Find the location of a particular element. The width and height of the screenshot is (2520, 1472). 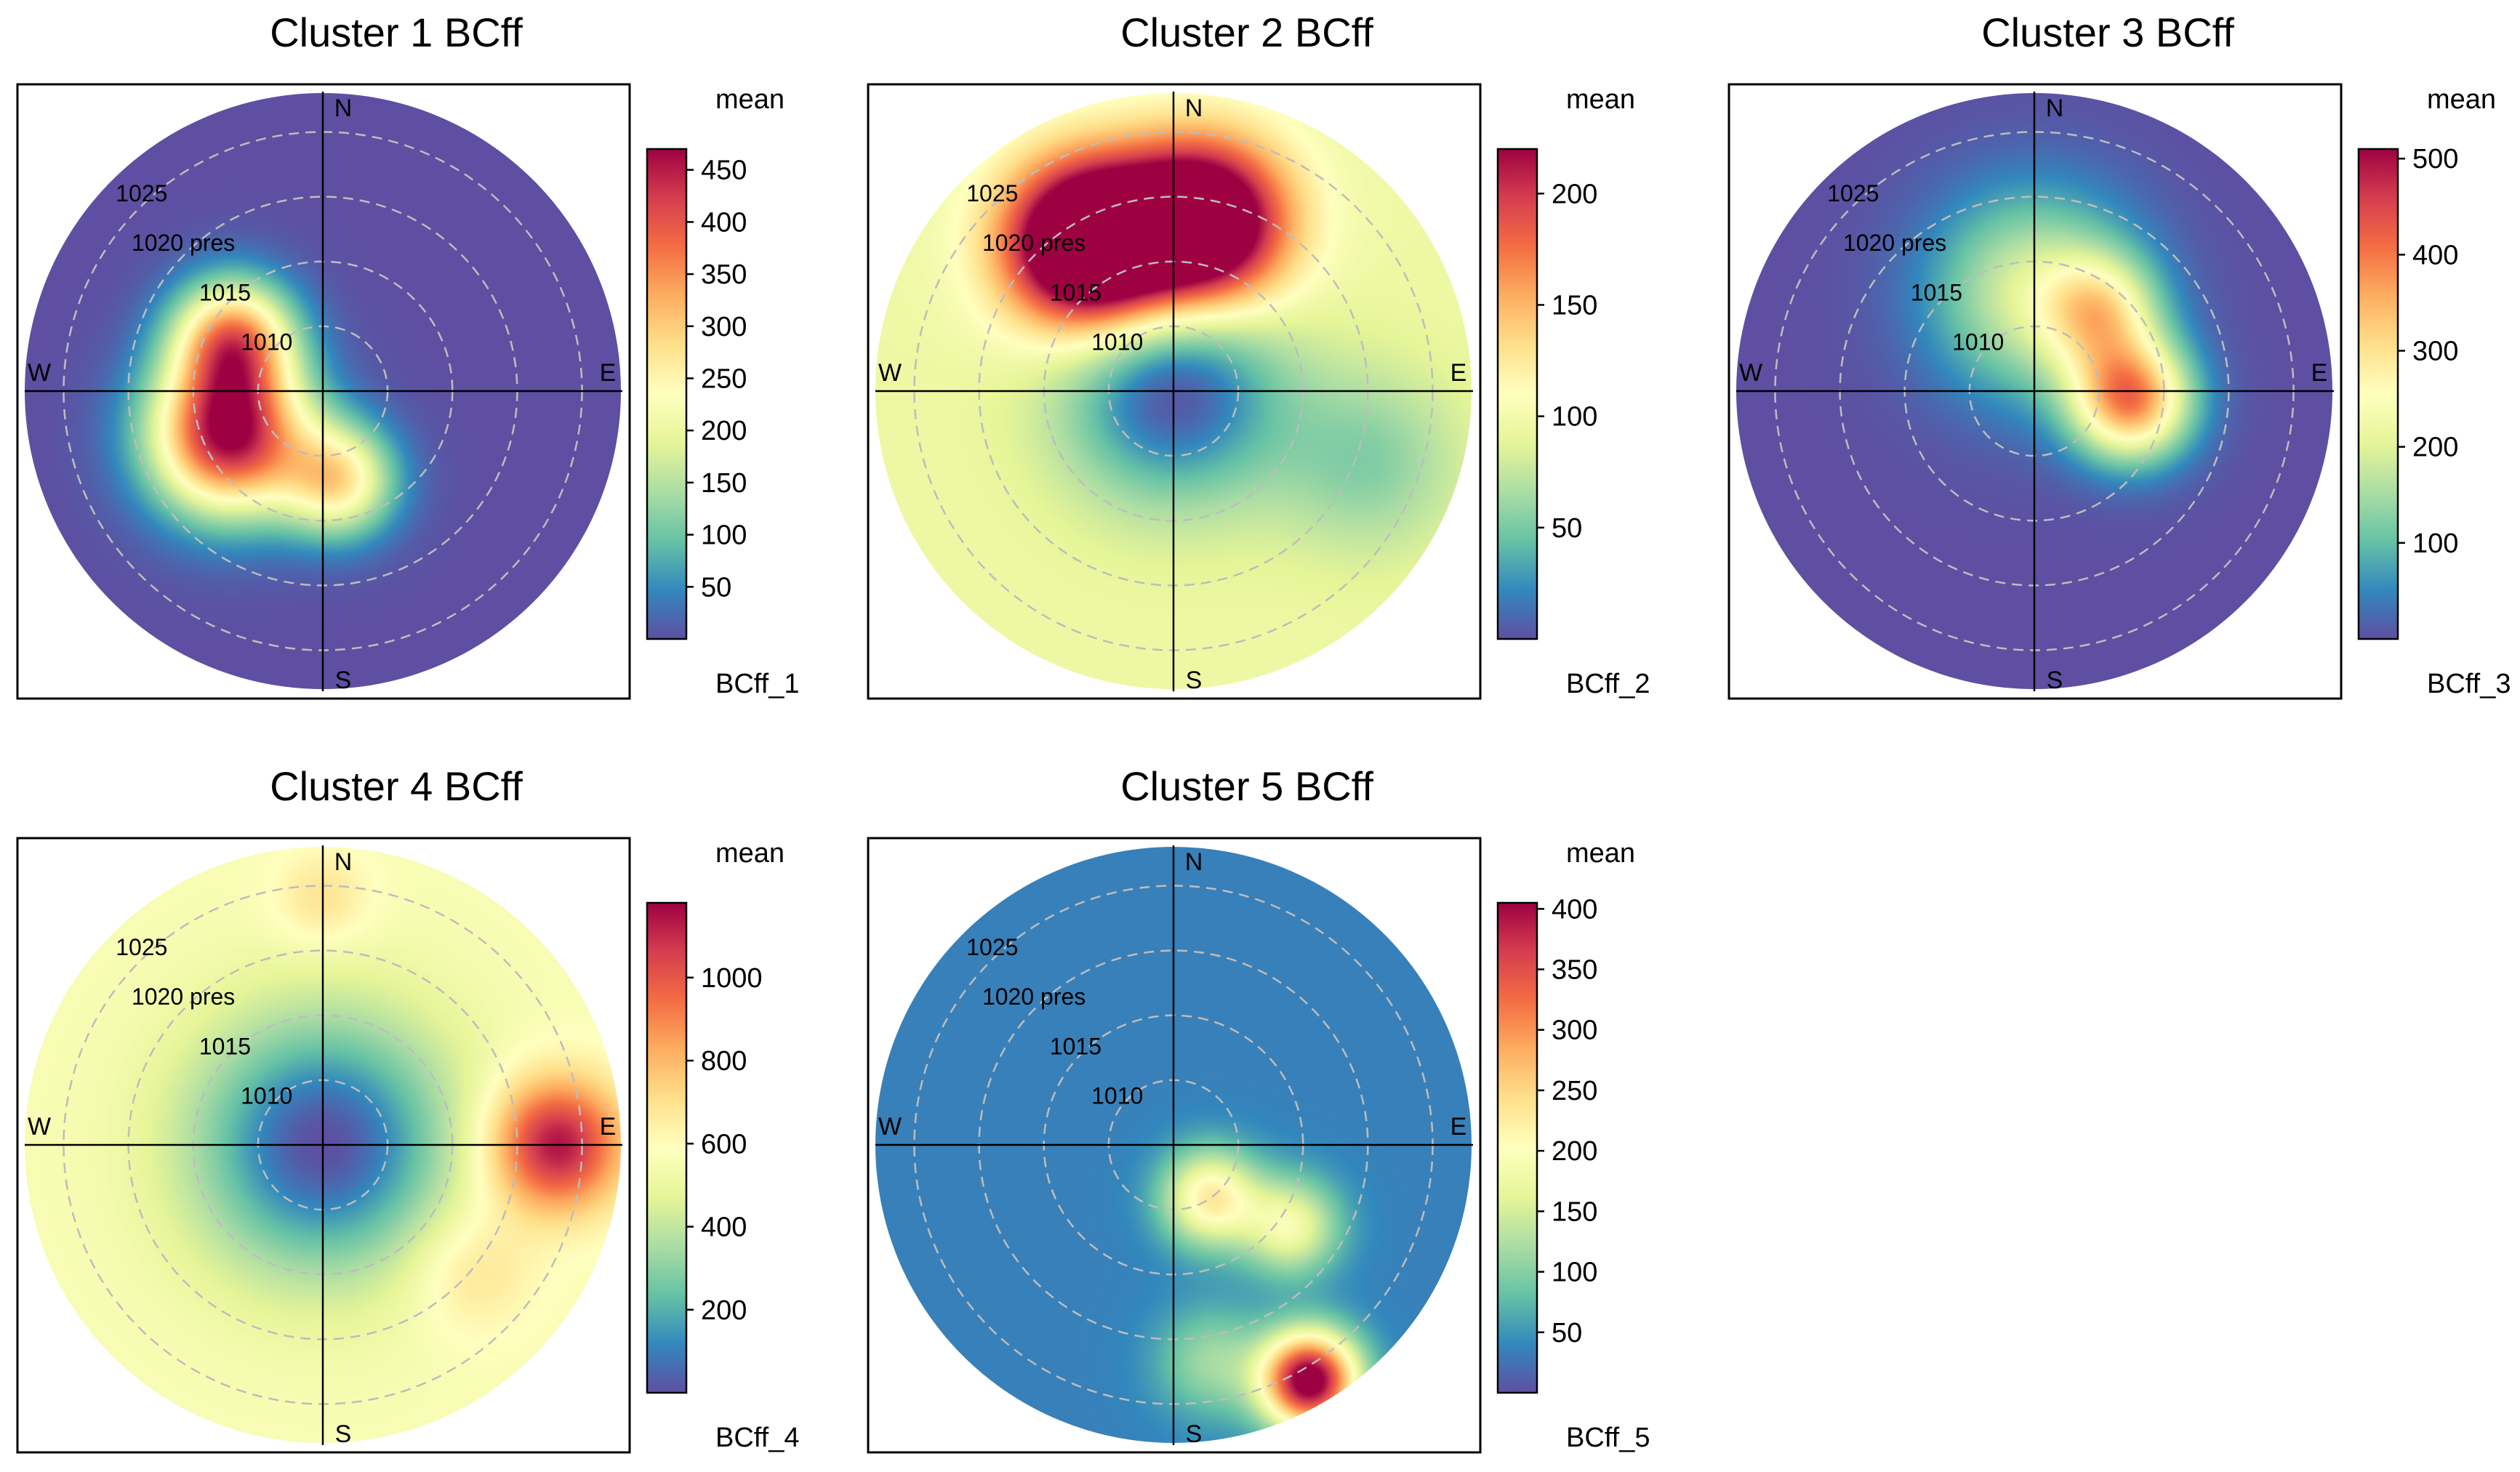

colorbar: 50 100 150 200 250 300 350 400 450 mean BCff_1 is located at coordinates (722, 391).